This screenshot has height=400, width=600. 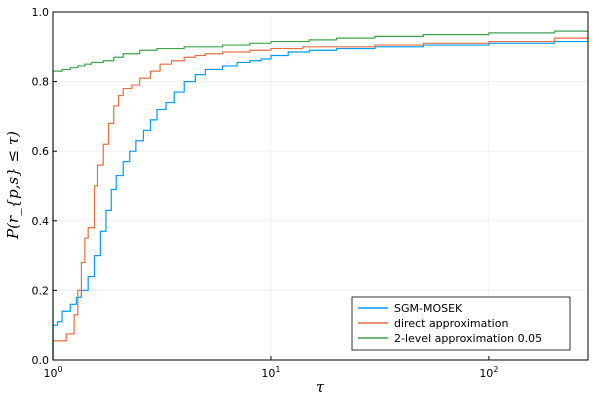 I want to click on x-tick-label: 10², so click(x=488, y=372).